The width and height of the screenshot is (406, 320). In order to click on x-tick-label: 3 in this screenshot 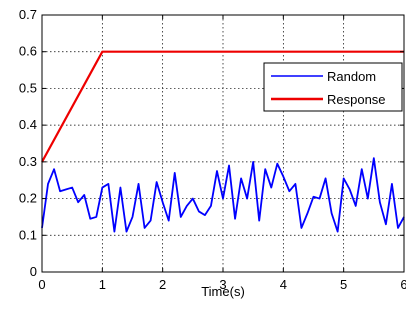, I will do `click(222, 284)`.